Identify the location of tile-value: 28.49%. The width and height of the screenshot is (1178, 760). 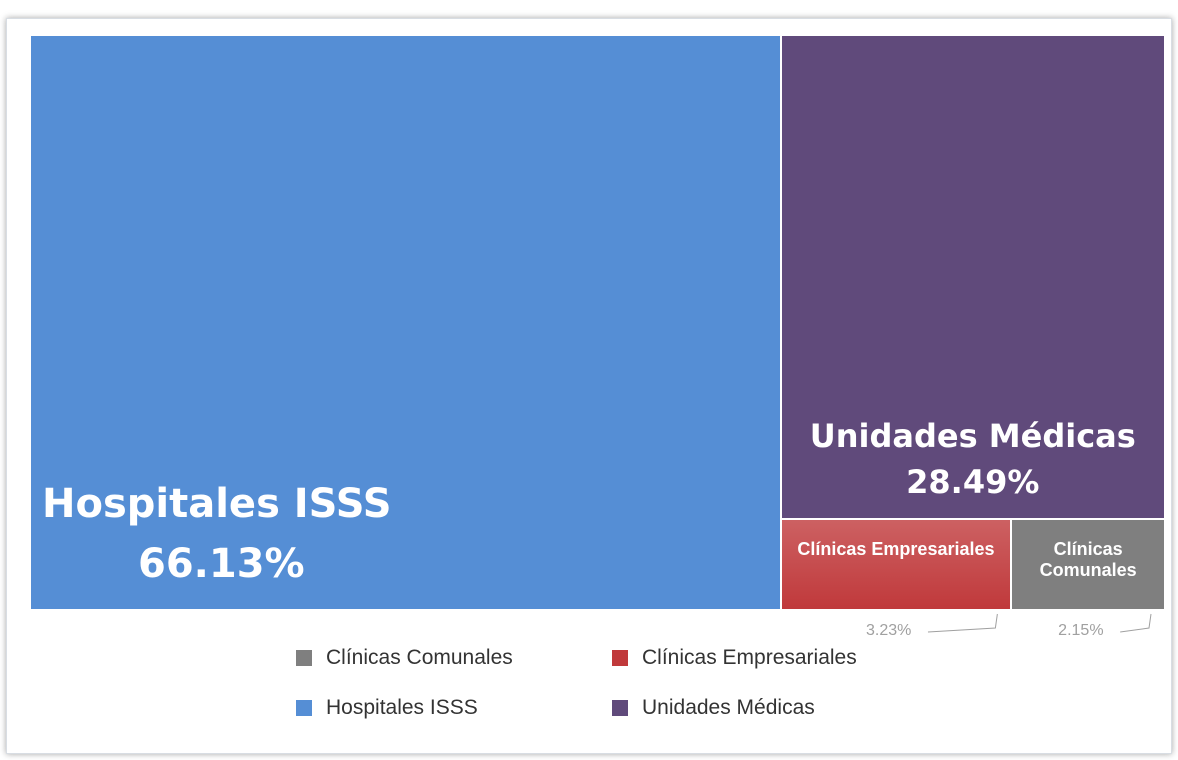
(973, 481).